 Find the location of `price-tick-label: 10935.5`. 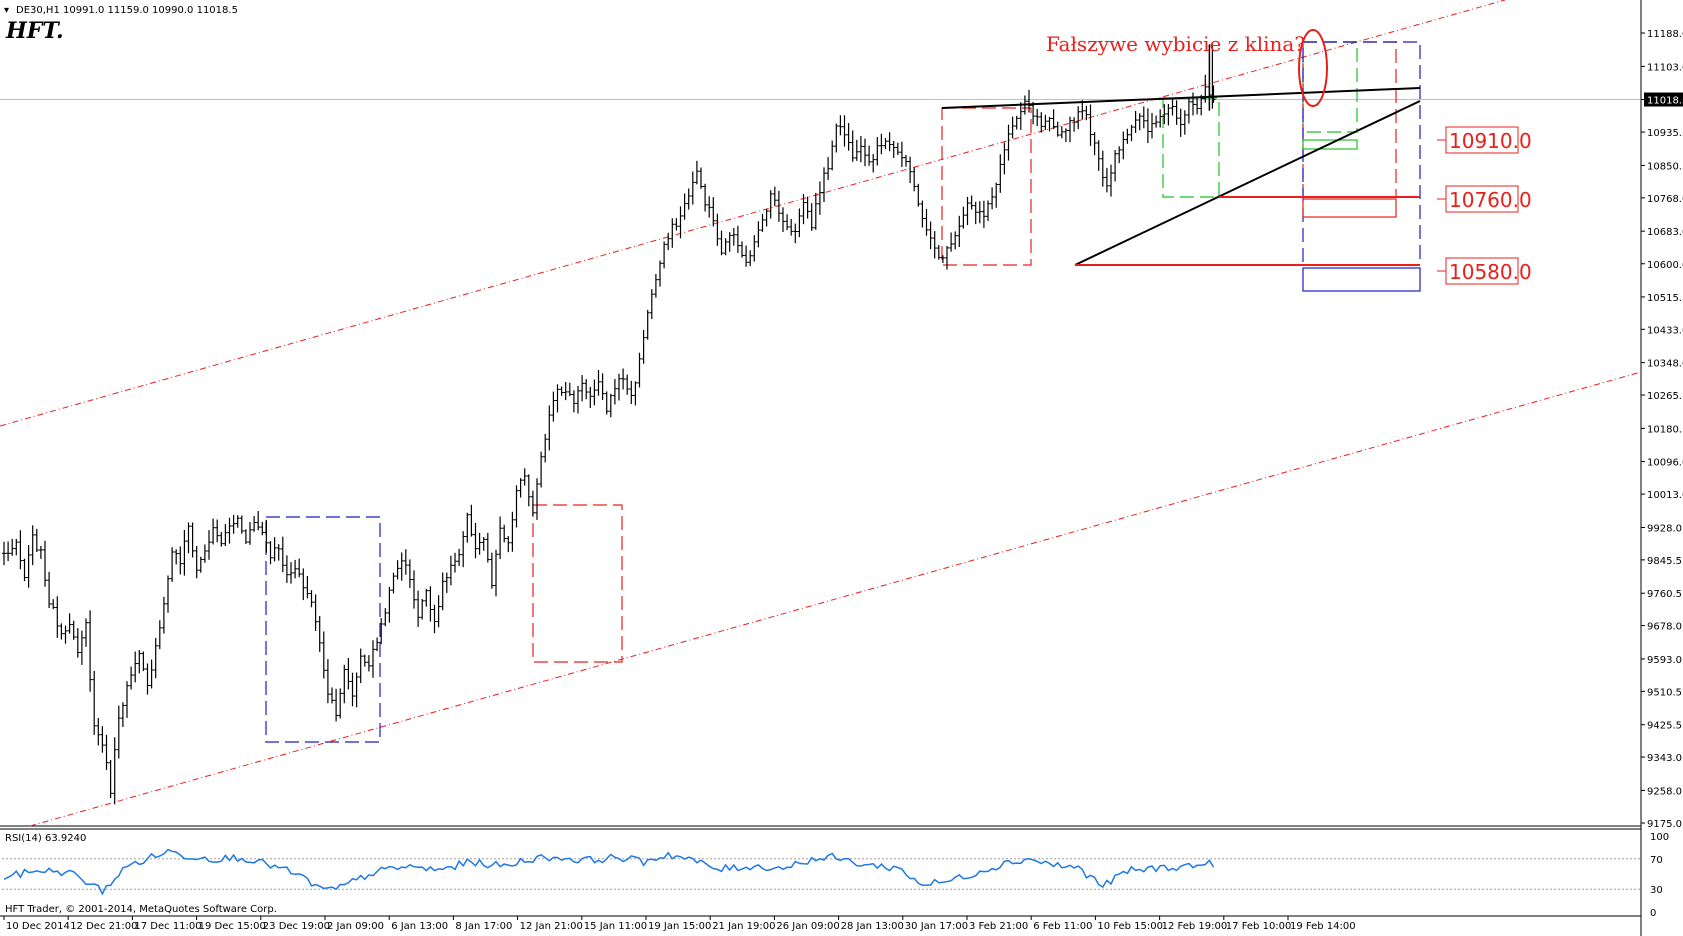

price-tick-label: 10935.5 is located at coordinates (1665, 133).